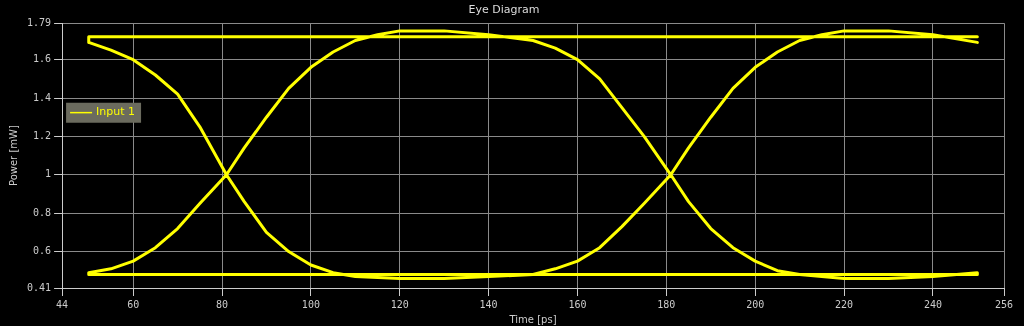  What do you see at coordinates (62, 304) in the screenshot?
I see `x-tick-label: 44` at bounding box center [62, 304].